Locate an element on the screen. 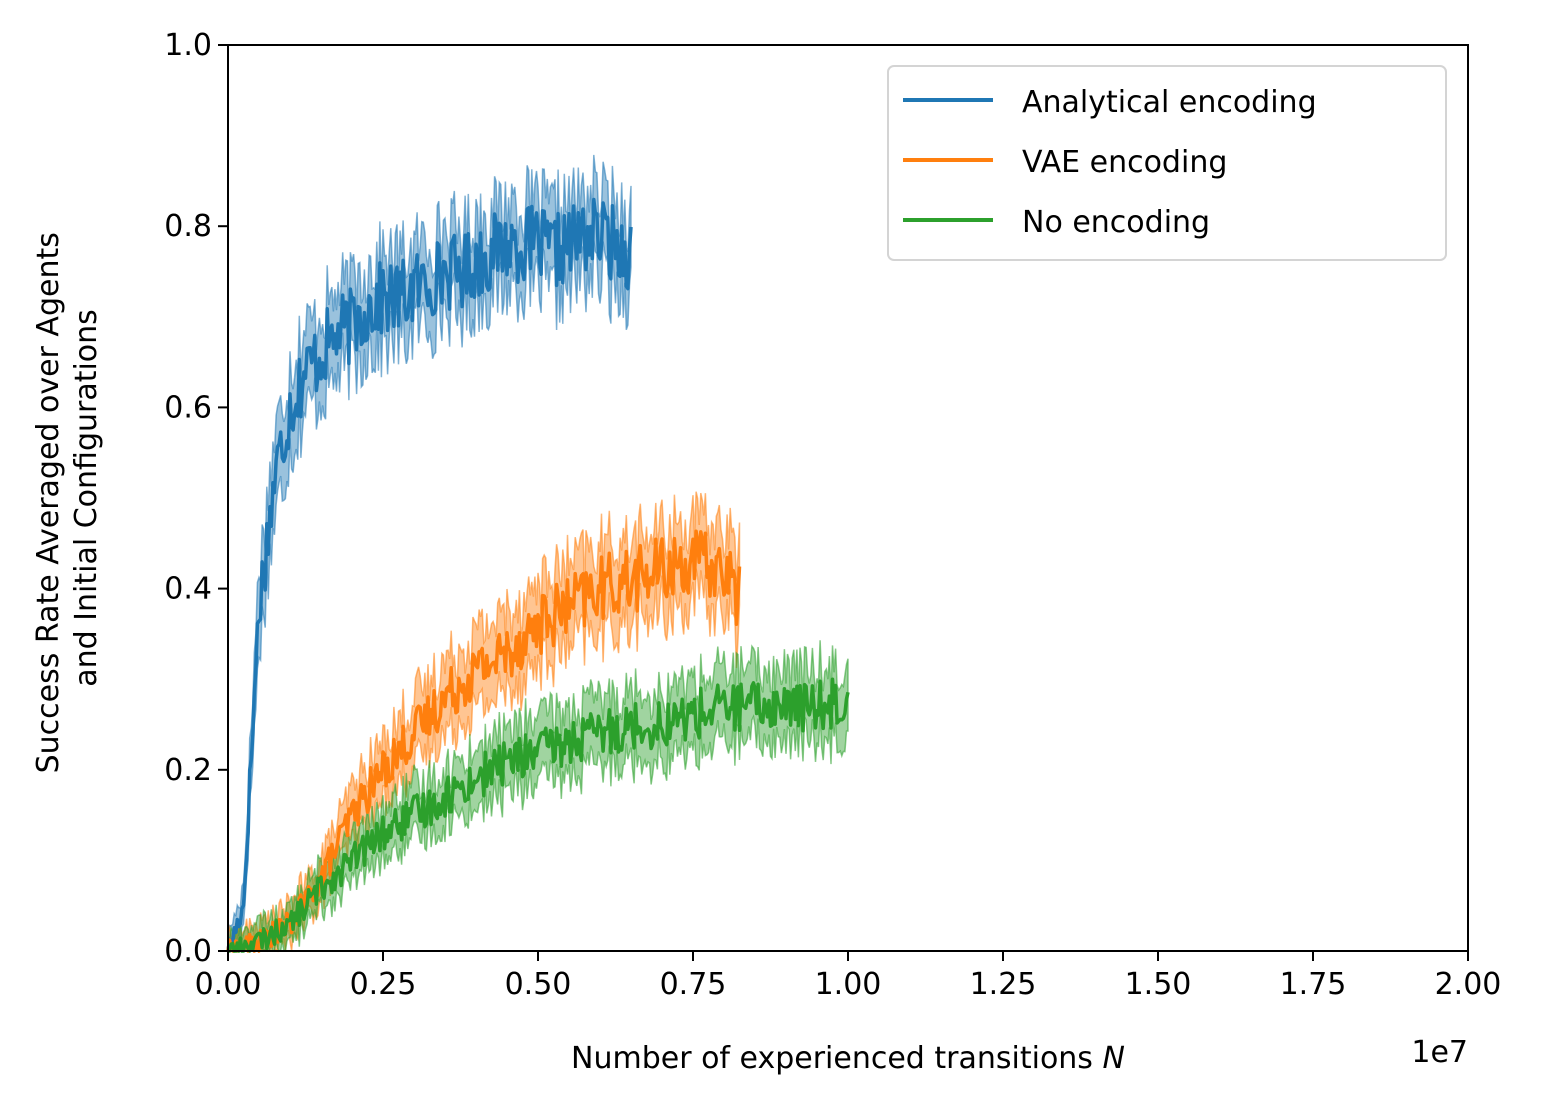 This screenshot has width=1543, height=1111. legend-label-vae: VAE encoding is located at coordinates (1124, 162).